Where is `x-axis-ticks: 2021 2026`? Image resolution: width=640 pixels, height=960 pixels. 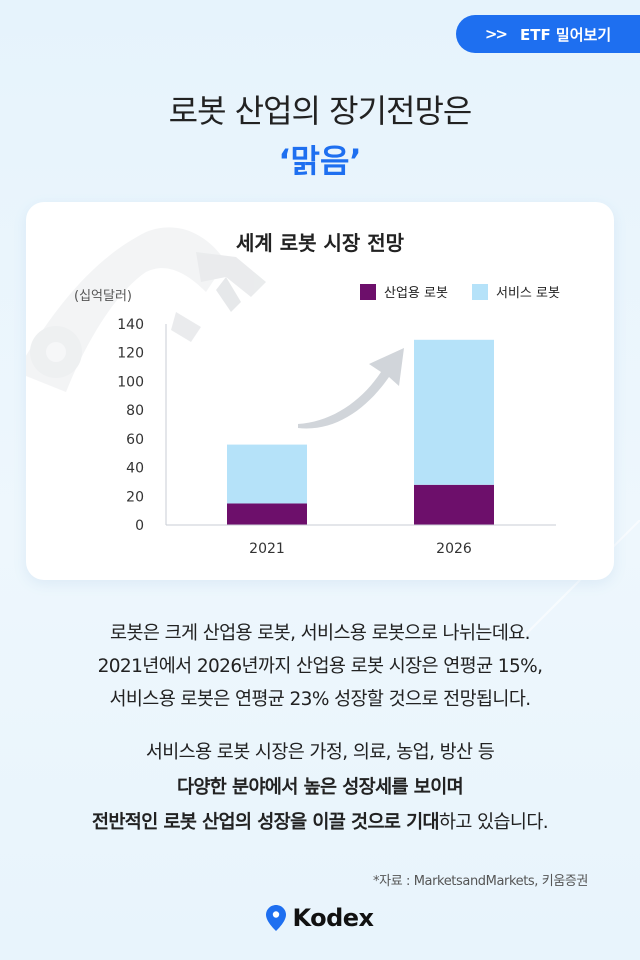
x-axis-ticks: 2021 2026 is located at coordinates (360, 549).